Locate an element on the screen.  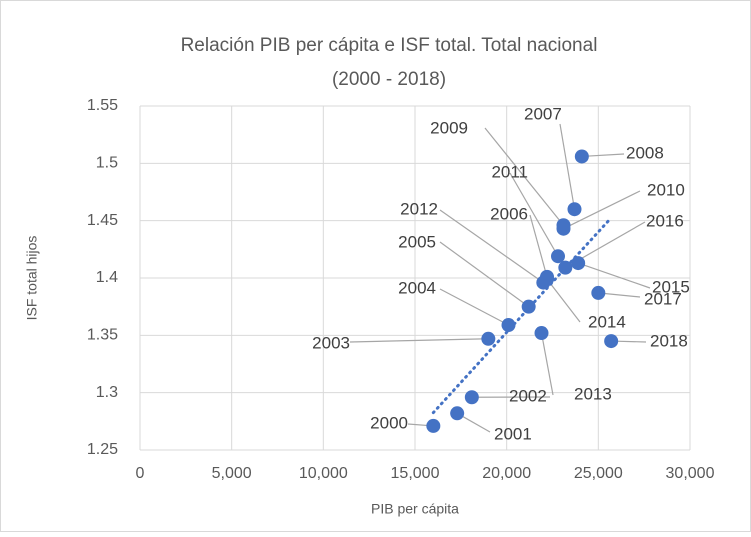
y-tick-label: 1.25 is located at coordinates (102, 449).